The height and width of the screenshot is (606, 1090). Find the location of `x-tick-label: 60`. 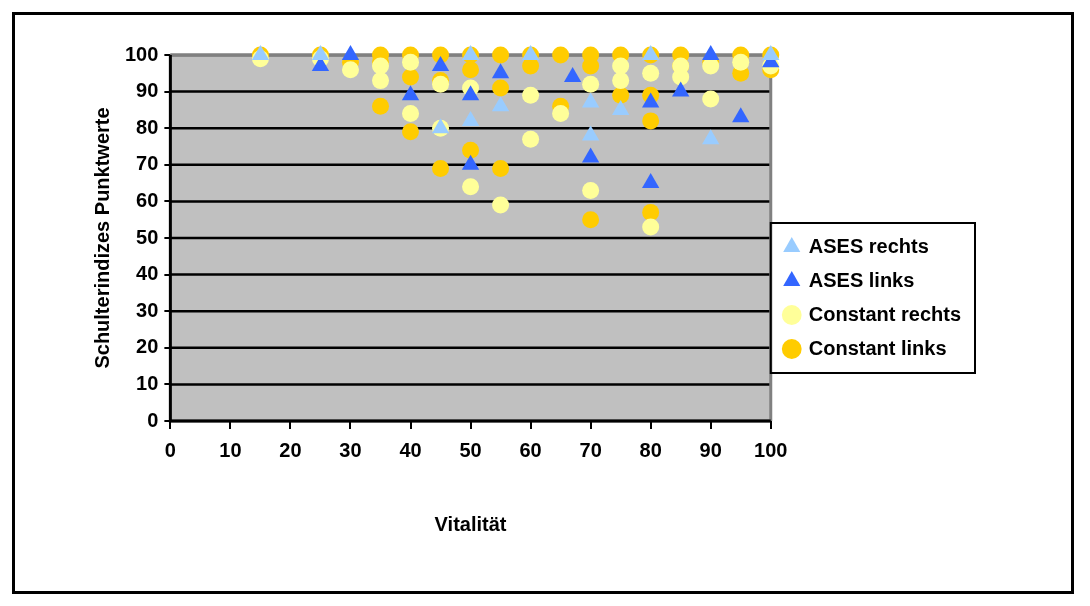

x-tick-label: 60 is located at coordinates (530, 449).